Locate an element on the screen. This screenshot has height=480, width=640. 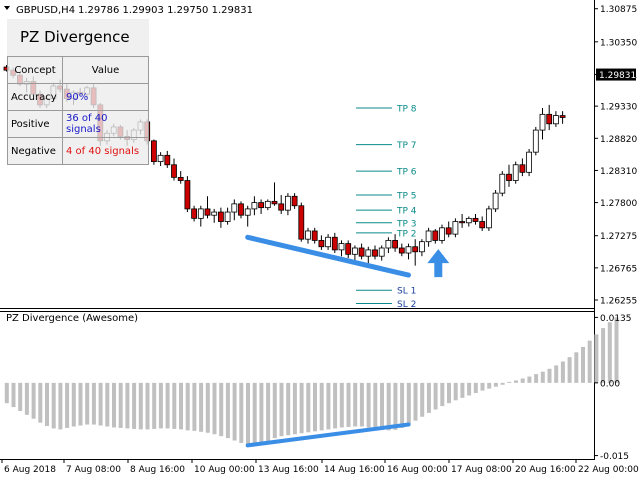
oscillator-divergence-line is located at coordinates (328, 435).